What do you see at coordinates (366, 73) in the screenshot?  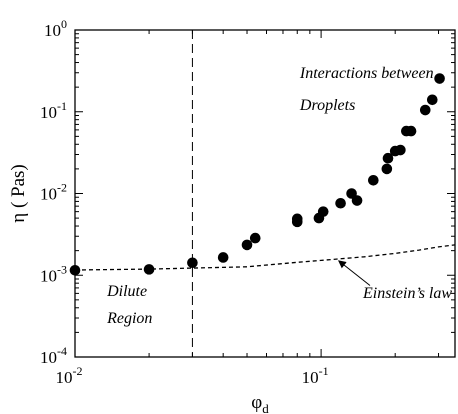 I see `annotation-interactions-line1: Interactions between` at bounding box center [366, 73].